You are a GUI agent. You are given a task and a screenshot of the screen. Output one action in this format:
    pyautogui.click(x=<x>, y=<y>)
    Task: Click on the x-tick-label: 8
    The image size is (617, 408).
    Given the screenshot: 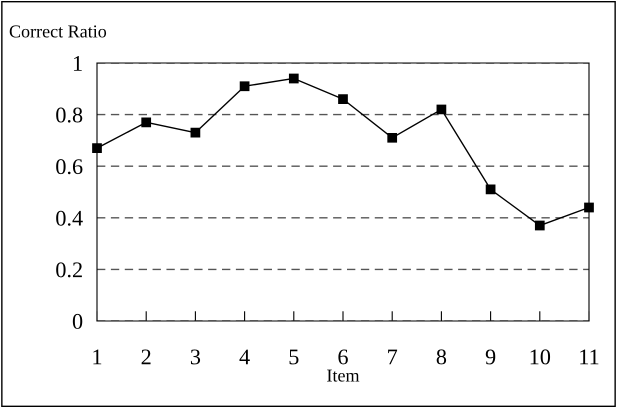 What is the action you would take?
    pyautogui.click(x=441, y=356)
    